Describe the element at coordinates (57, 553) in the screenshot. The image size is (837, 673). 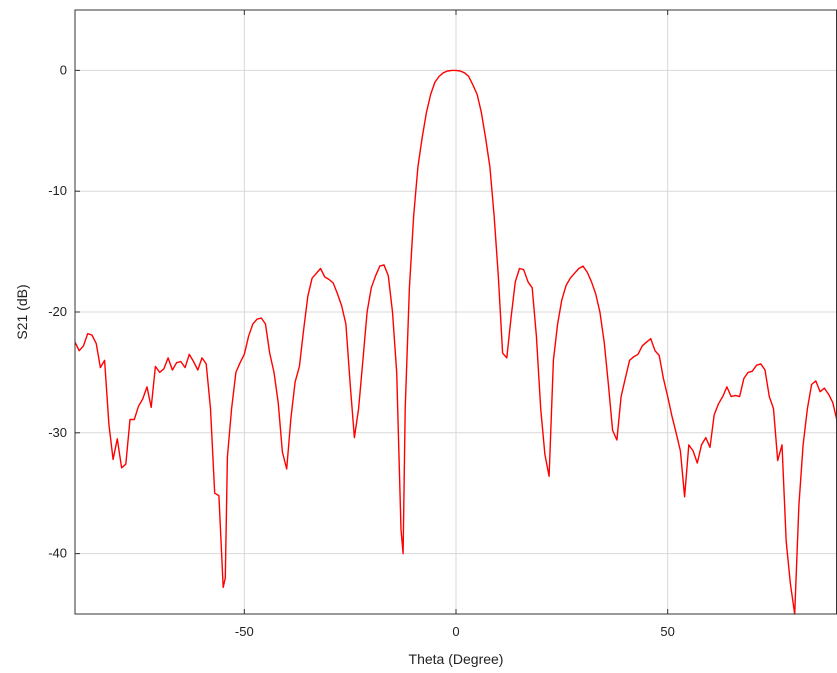
I see `y-tick-label: -40` at that location.